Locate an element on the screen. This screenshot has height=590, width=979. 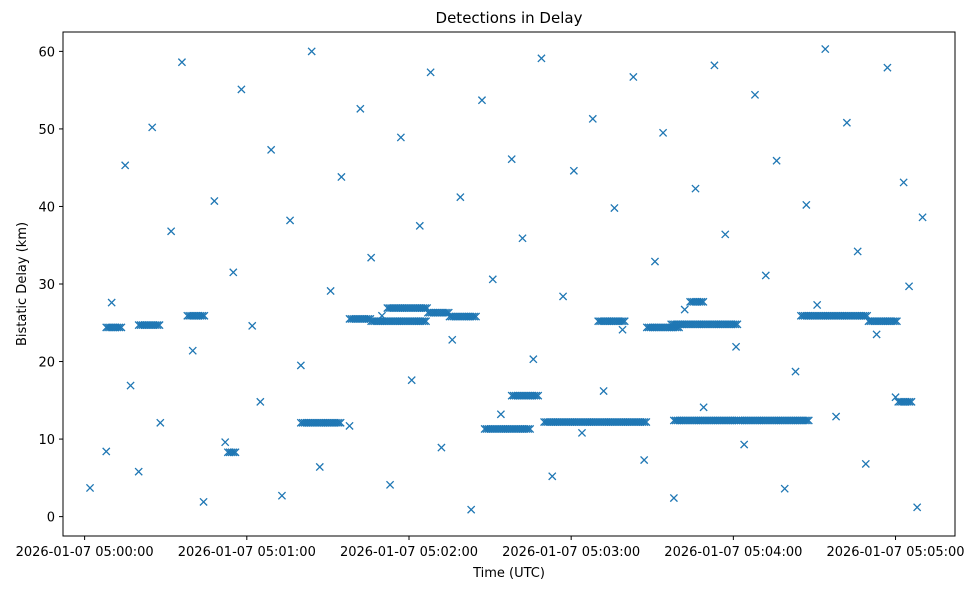
y-tick-label: 20 is located at coordinates (46, 363).